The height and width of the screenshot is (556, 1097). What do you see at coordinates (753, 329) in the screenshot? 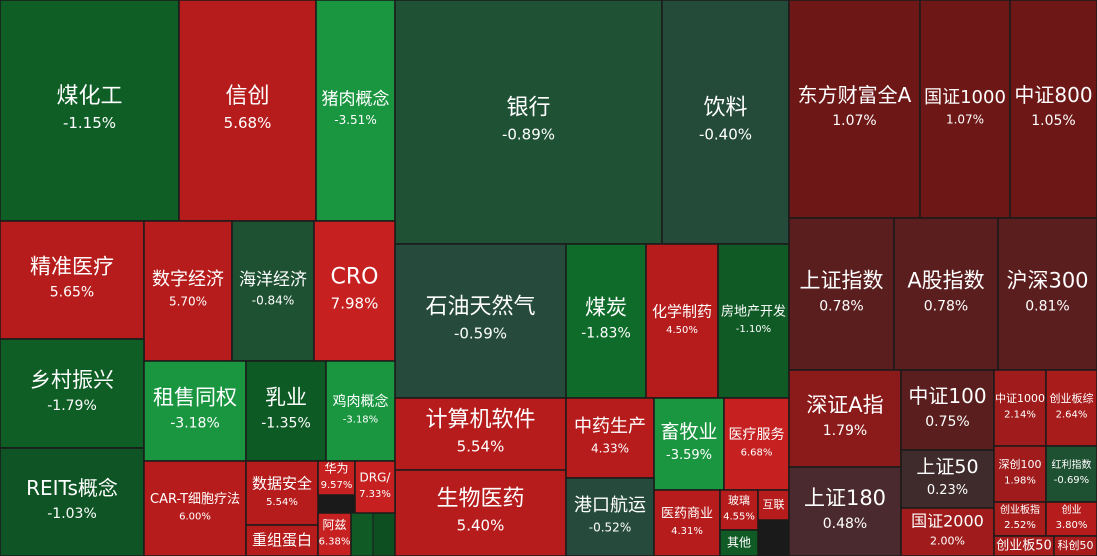
I see `tile-value: -1.10%` at bounding box center [753, 329].